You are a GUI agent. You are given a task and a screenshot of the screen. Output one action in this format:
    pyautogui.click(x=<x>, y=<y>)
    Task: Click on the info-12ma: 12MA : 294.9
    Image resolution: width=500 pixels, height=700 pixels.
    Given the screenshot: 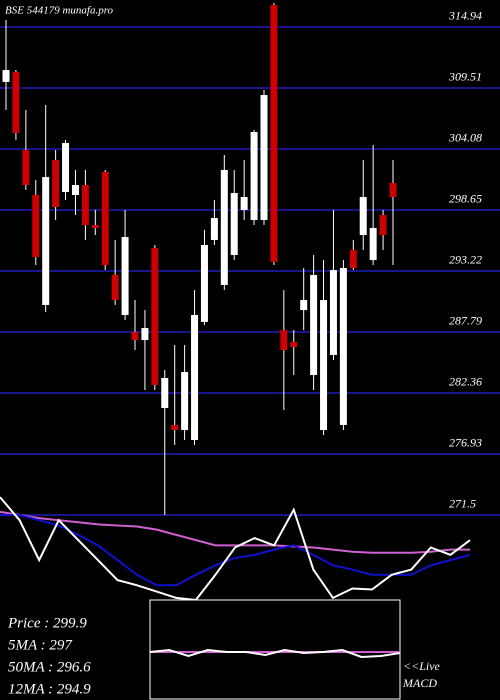 What is the action you would take?
    pyautogui.click(x=49, y=689)
    